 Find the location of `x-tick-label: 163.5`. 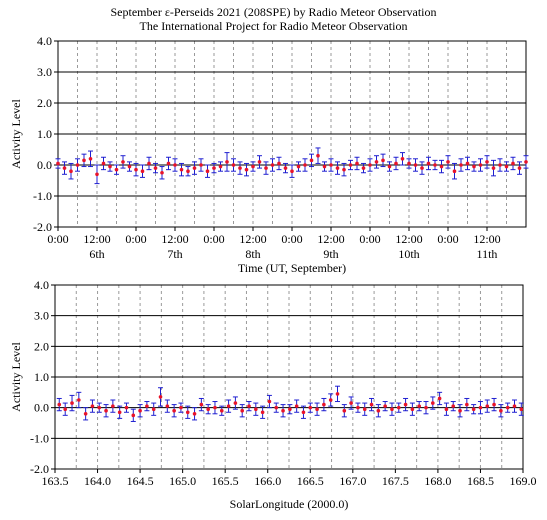

x-tick-label: 163.5 is located at coordinates (55, 481).